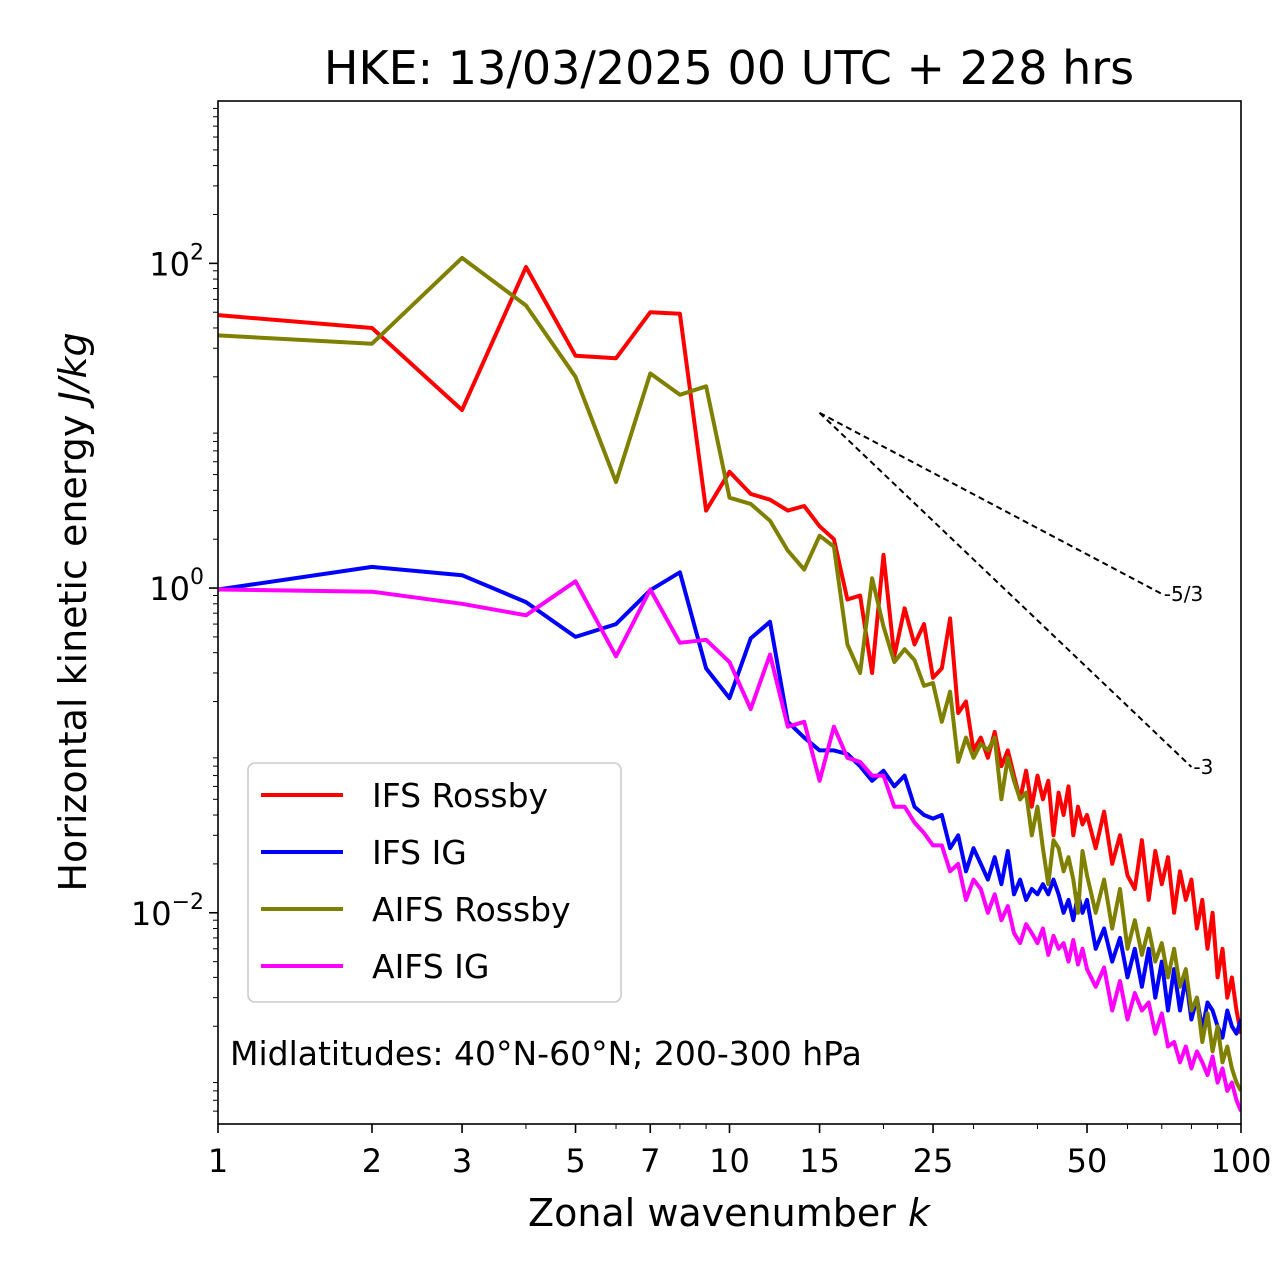  I want to click on legend-label: AIFS IG, so click(430, 966).